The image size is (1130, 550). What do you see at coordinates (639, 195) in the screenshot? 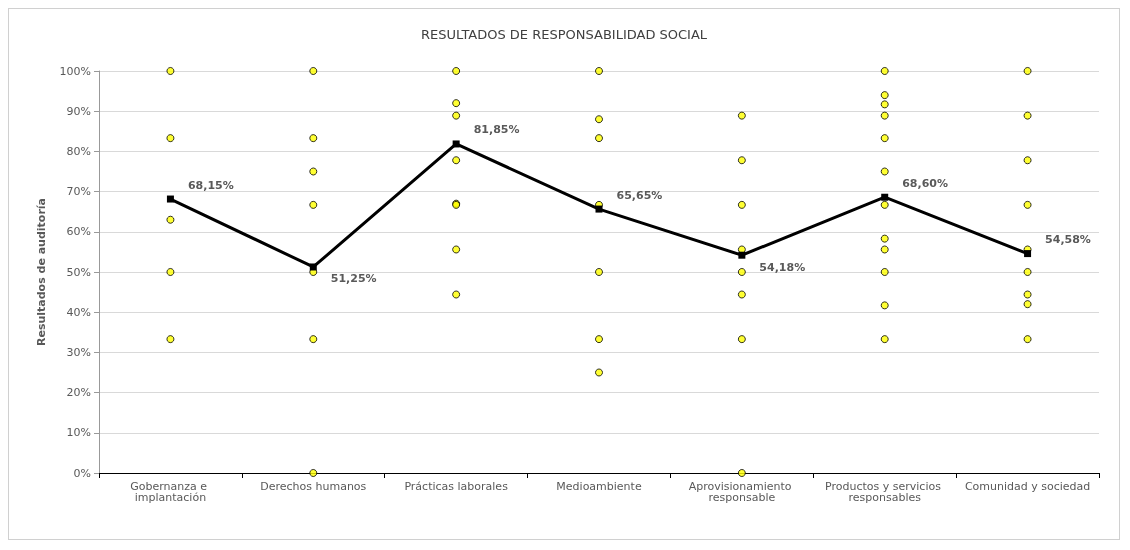
I see `data-label: 65,65%` at bounding box center [639, 195].